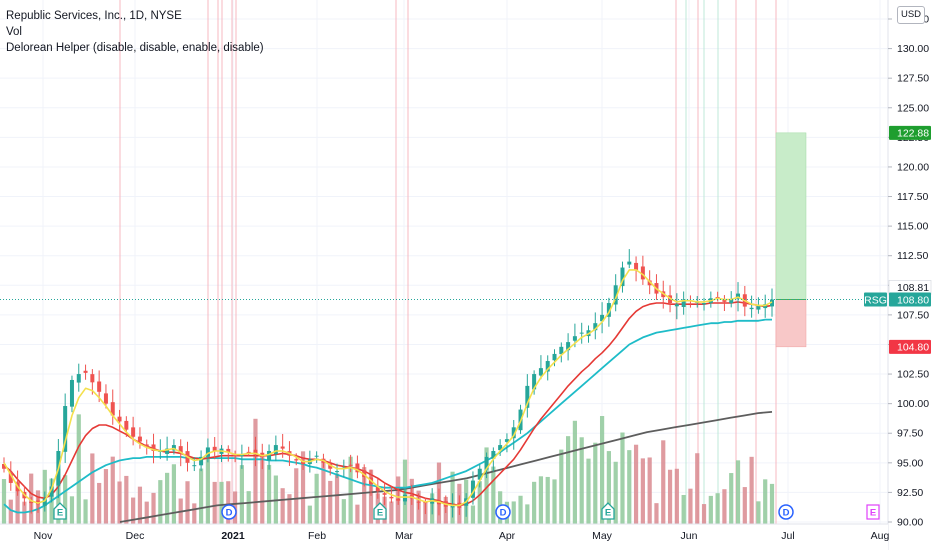 The width and height of the screenshot is (932, 550). I want to click on dividend-marker-5: D, so click(786, 512).